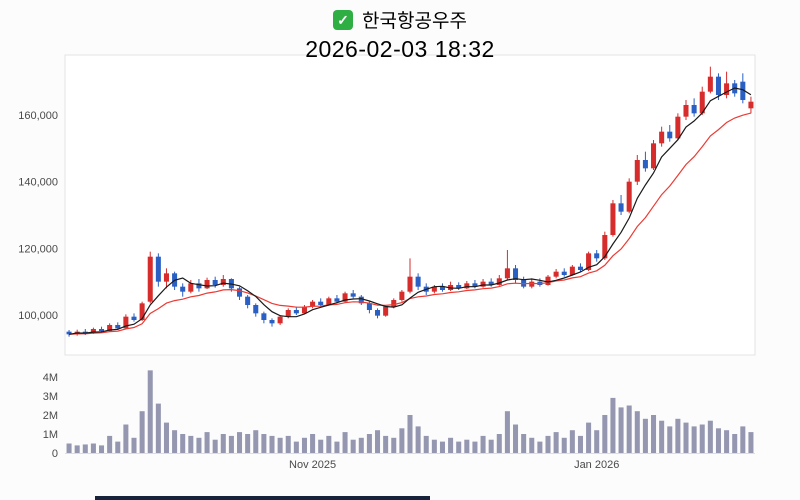 This screenshot has height=500, width=800. I want to click on datetime-label: 2026-02-03 18:32, so click(400, 49).